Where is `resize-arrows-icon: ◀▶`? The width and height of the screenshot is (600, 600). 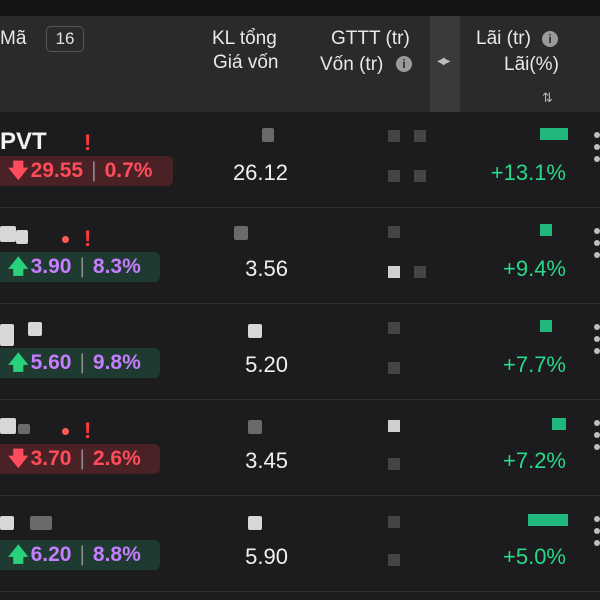 resize-arrows-icon: ◀▶ is located at coordinates (443, 61).